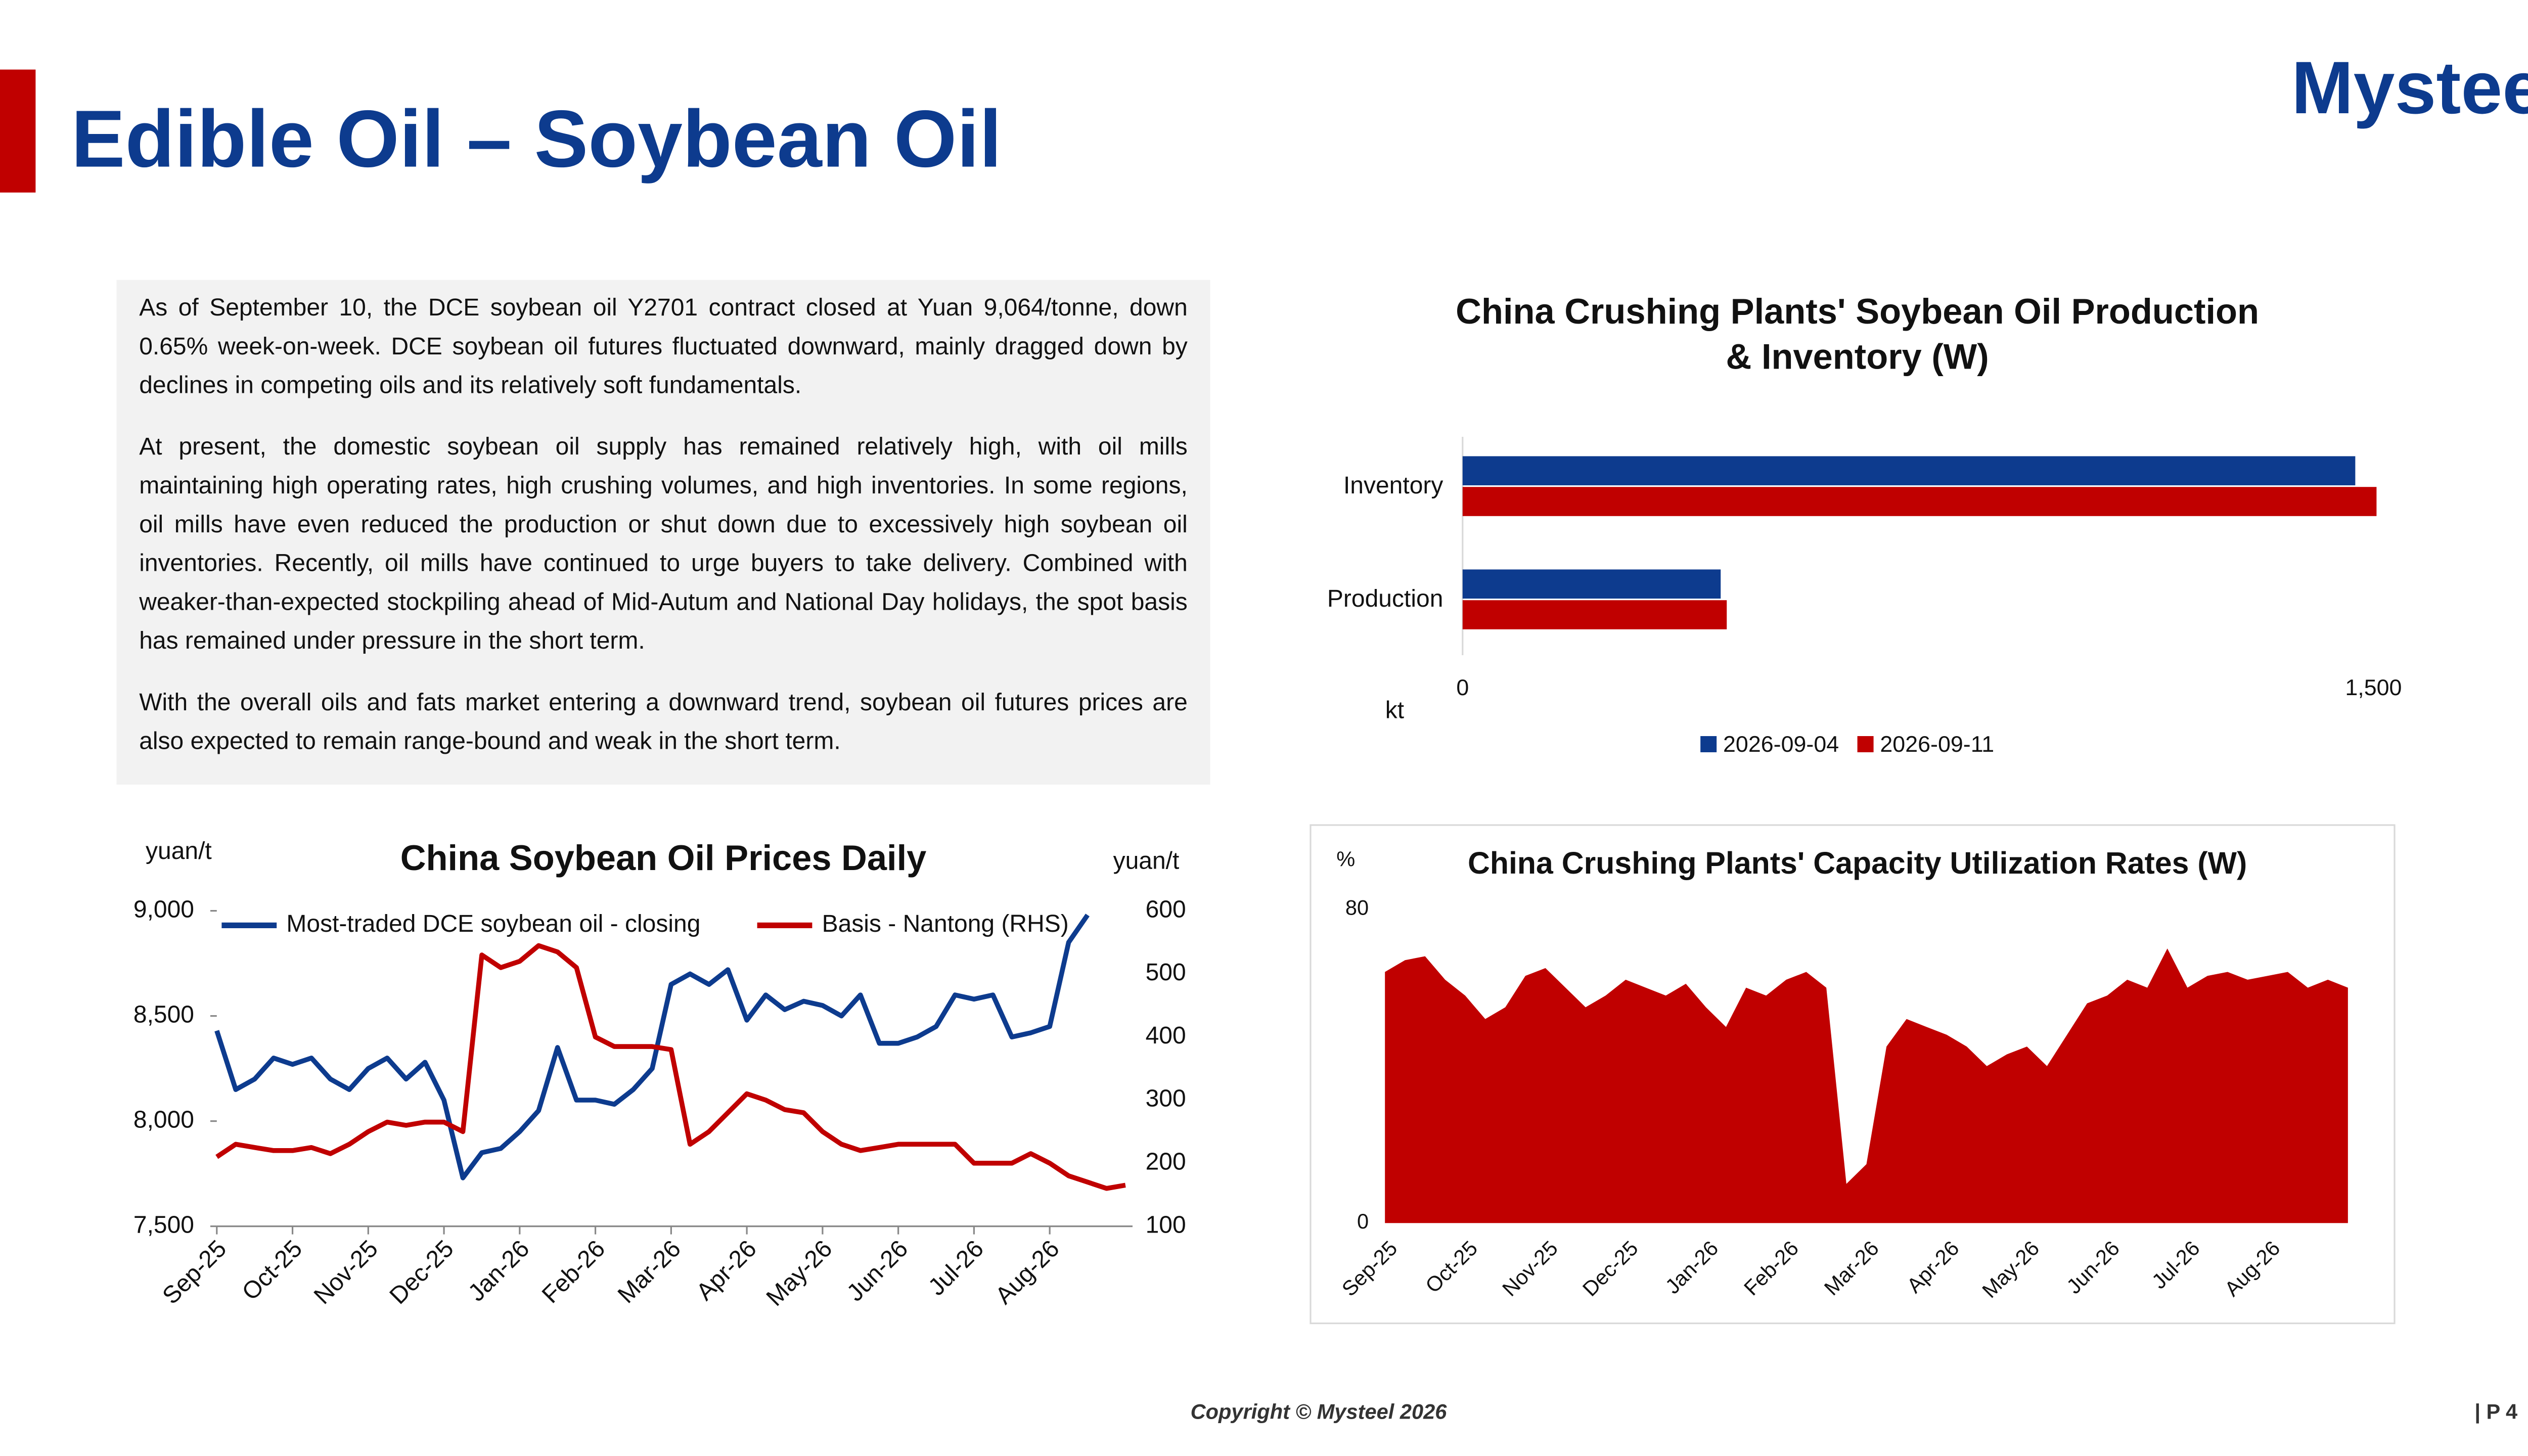 This screenshot has width=2528, height=1456. I want to click on y-tick-label: 0, so click(1363, 1221).